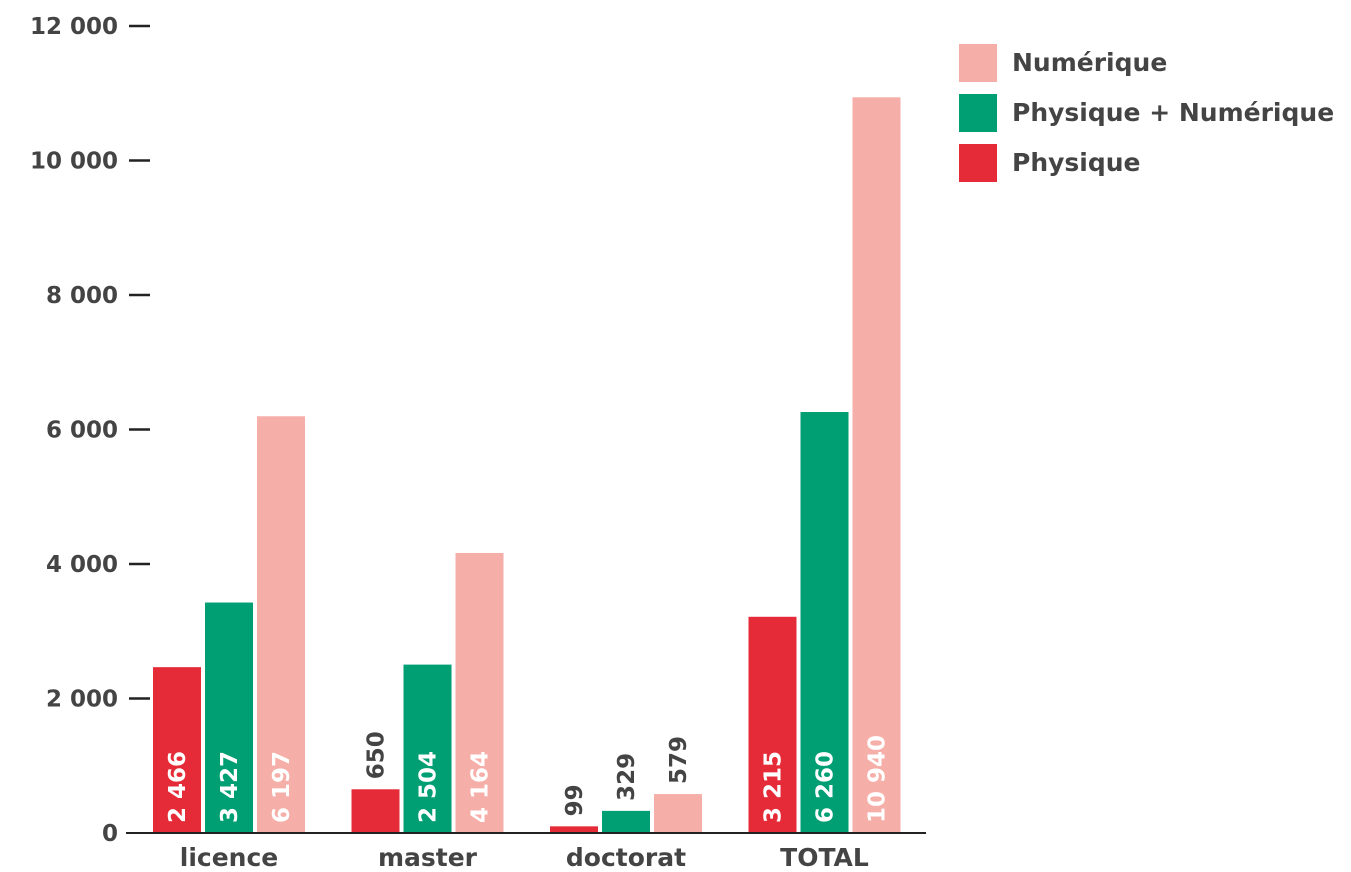  I want to click on y-tick-label: 12 000, so click(74, 27).